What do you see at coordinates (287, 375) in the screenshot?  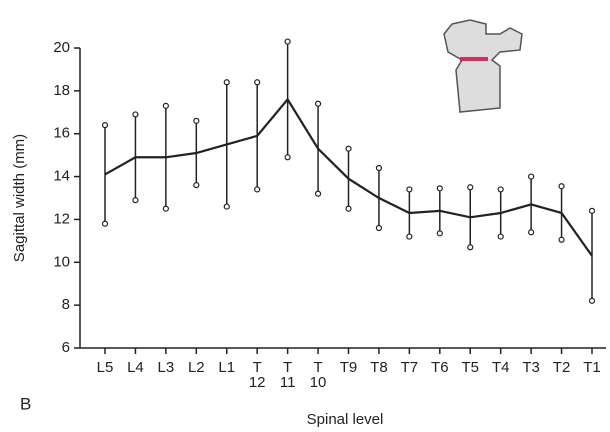 I see `x-tick-label: T 11` at bounding box center [287, 375].